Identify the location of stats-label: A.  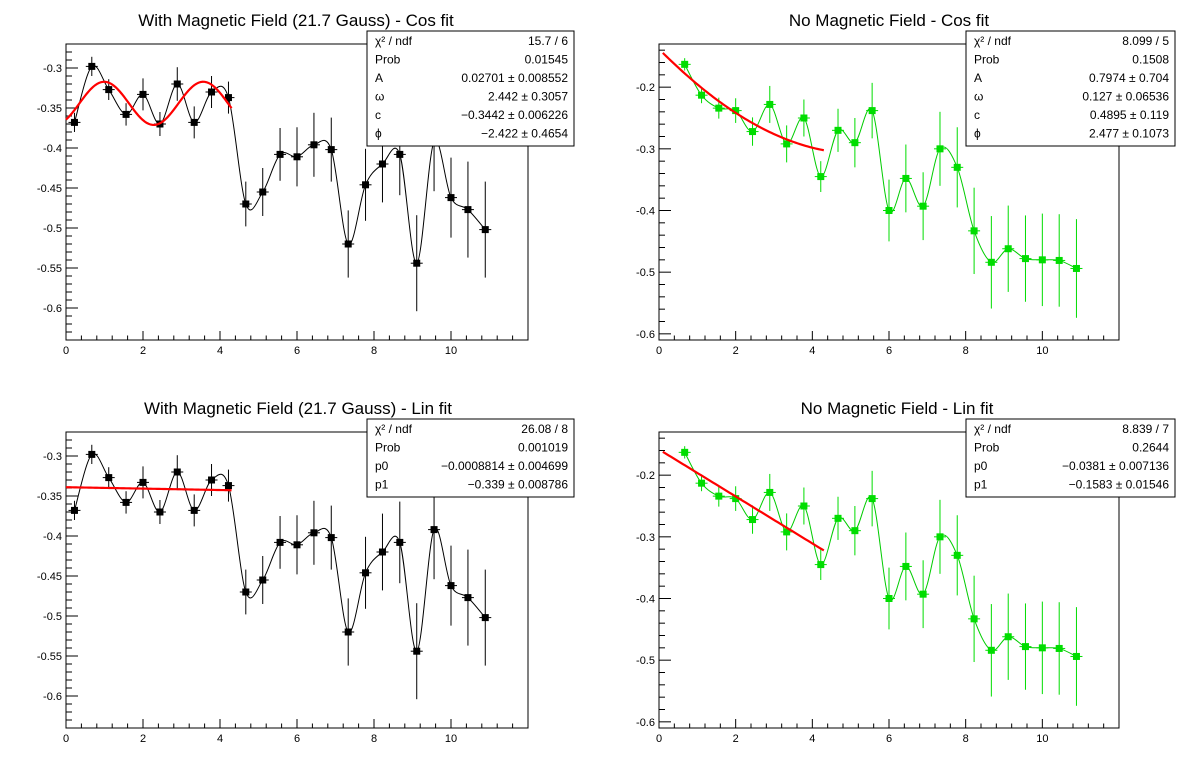
(379, 78).